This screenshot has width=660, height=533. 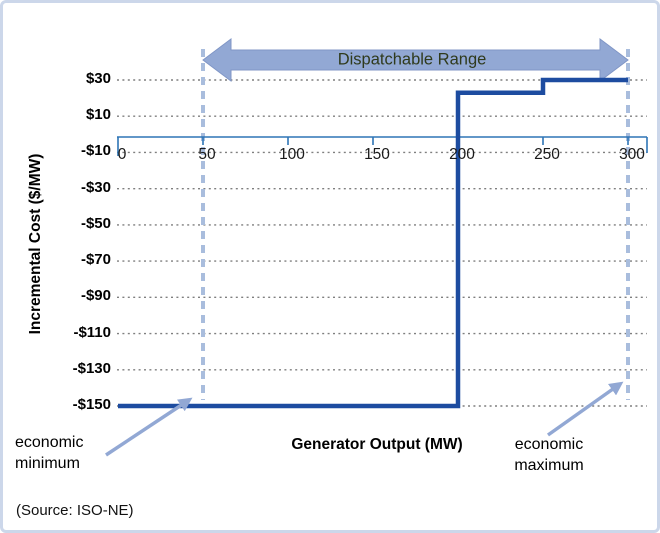 What do you see at coordinates (412, 59) in the screenshot?
I see `dispatchable-range-label: Dispatchable Range` at bounding box center [412, 59].